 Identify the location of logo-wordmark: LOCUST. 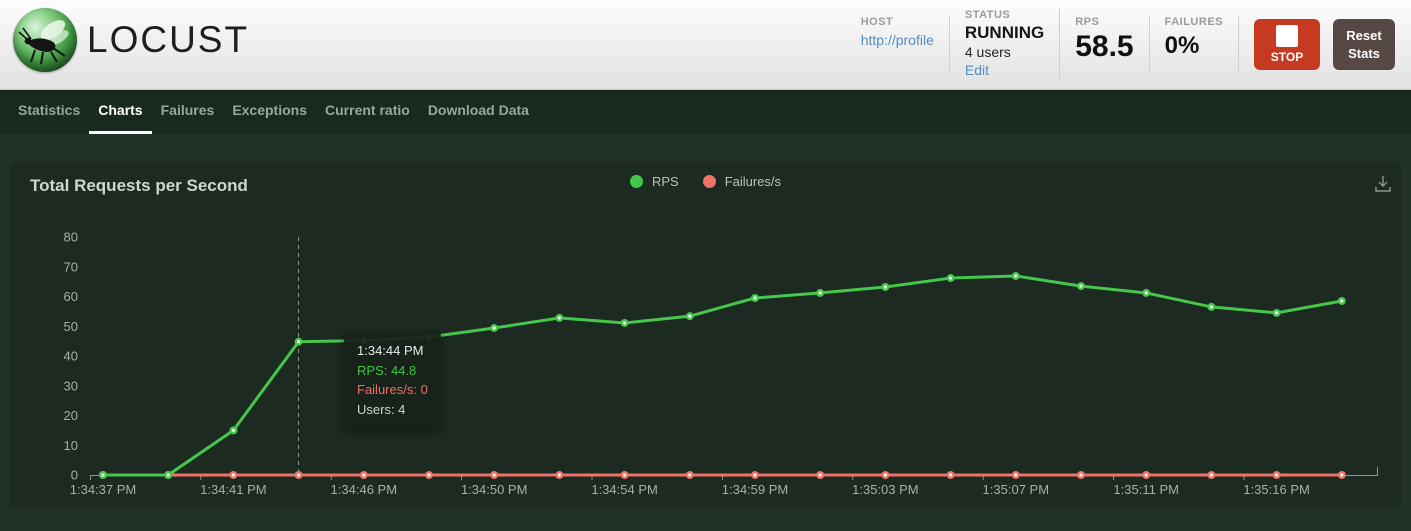
(168, 39).